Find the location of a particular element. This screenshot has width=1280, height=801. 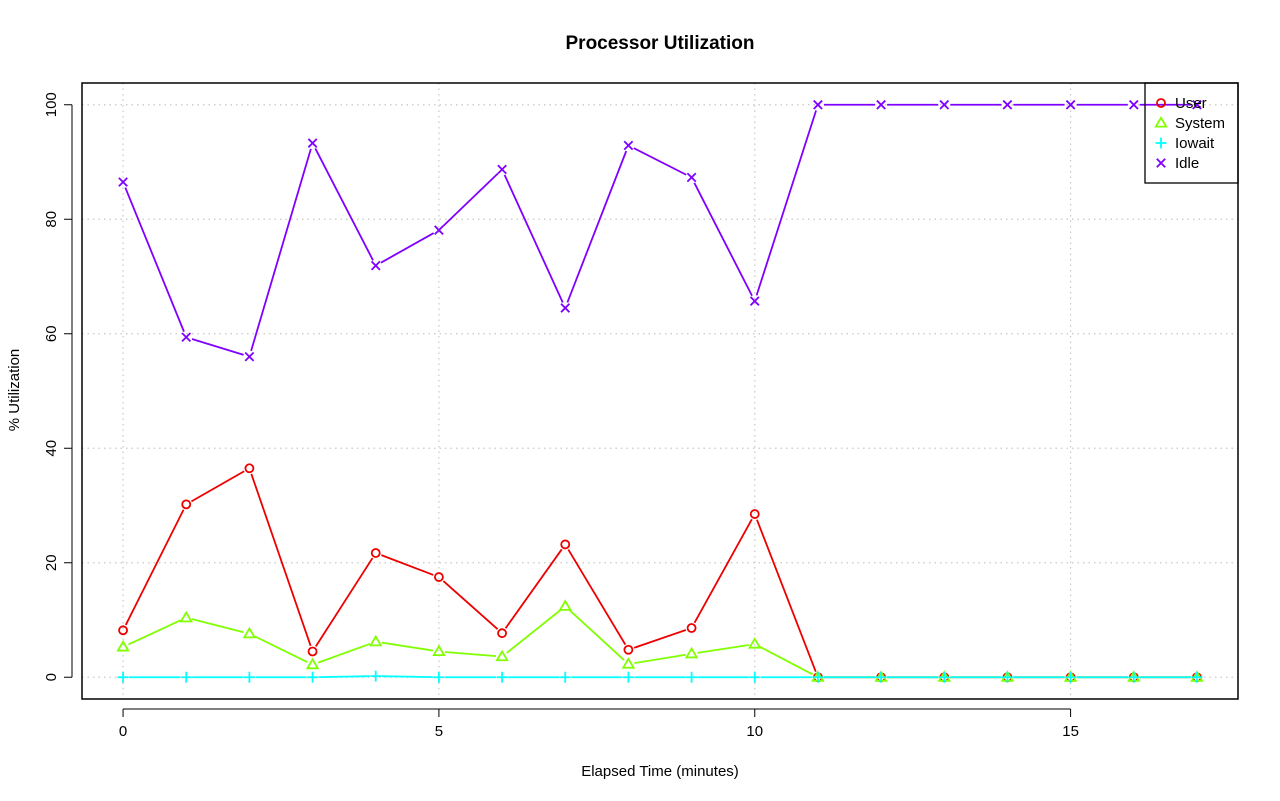

y-tick-label: 0 is located at coordinates (51, 677).